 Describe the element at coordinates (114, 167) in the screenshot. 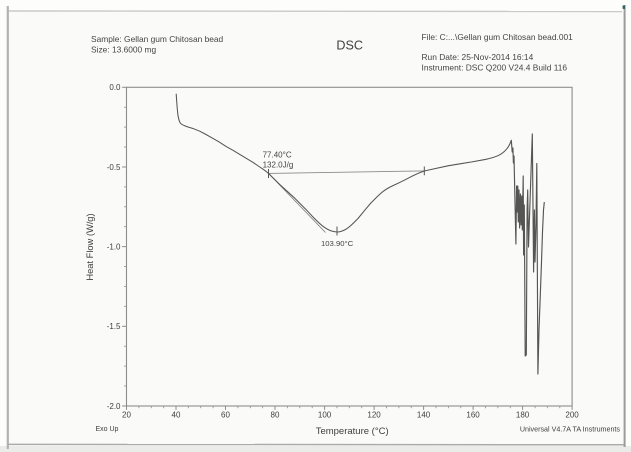

I see `svg-text: -0.5` at that location.